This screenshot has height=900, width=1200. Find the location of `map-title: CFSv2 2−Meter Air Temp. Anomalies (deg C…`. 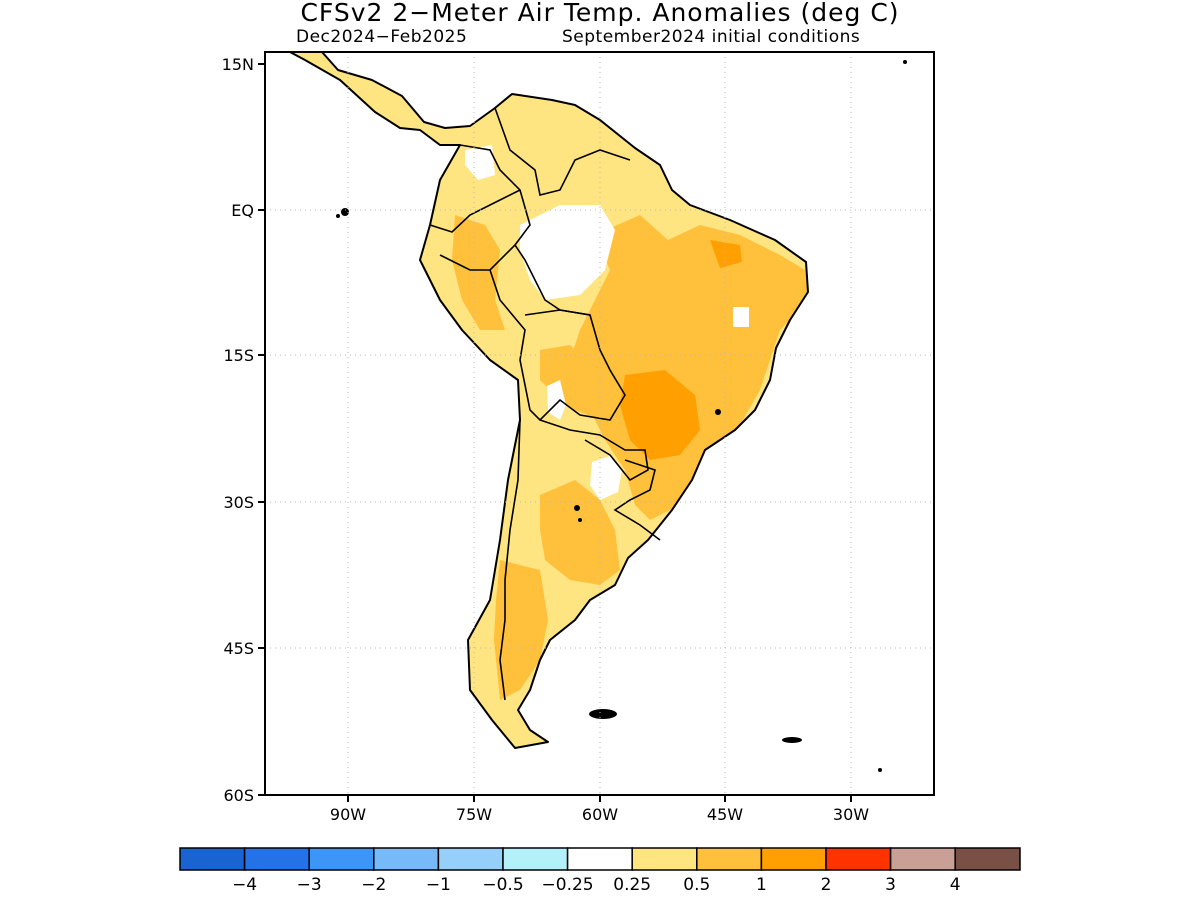

map-title: CFSv2 2−Meter Air Temp. Anomalies (deg C… is located at coordinates (600, 13).